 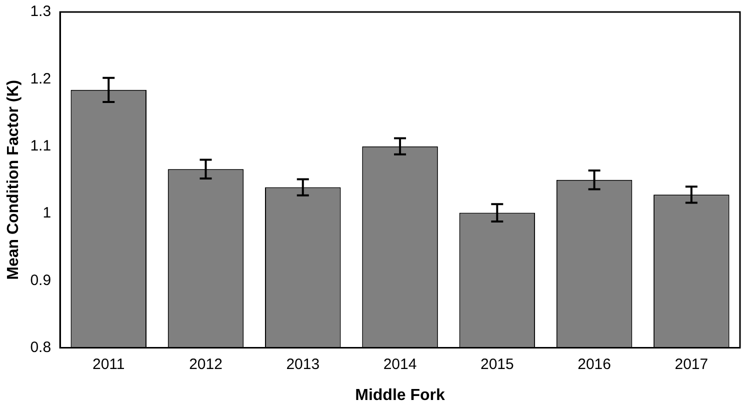 I want to click on y-tick-label: 0.8, so click(x=41, y=347).